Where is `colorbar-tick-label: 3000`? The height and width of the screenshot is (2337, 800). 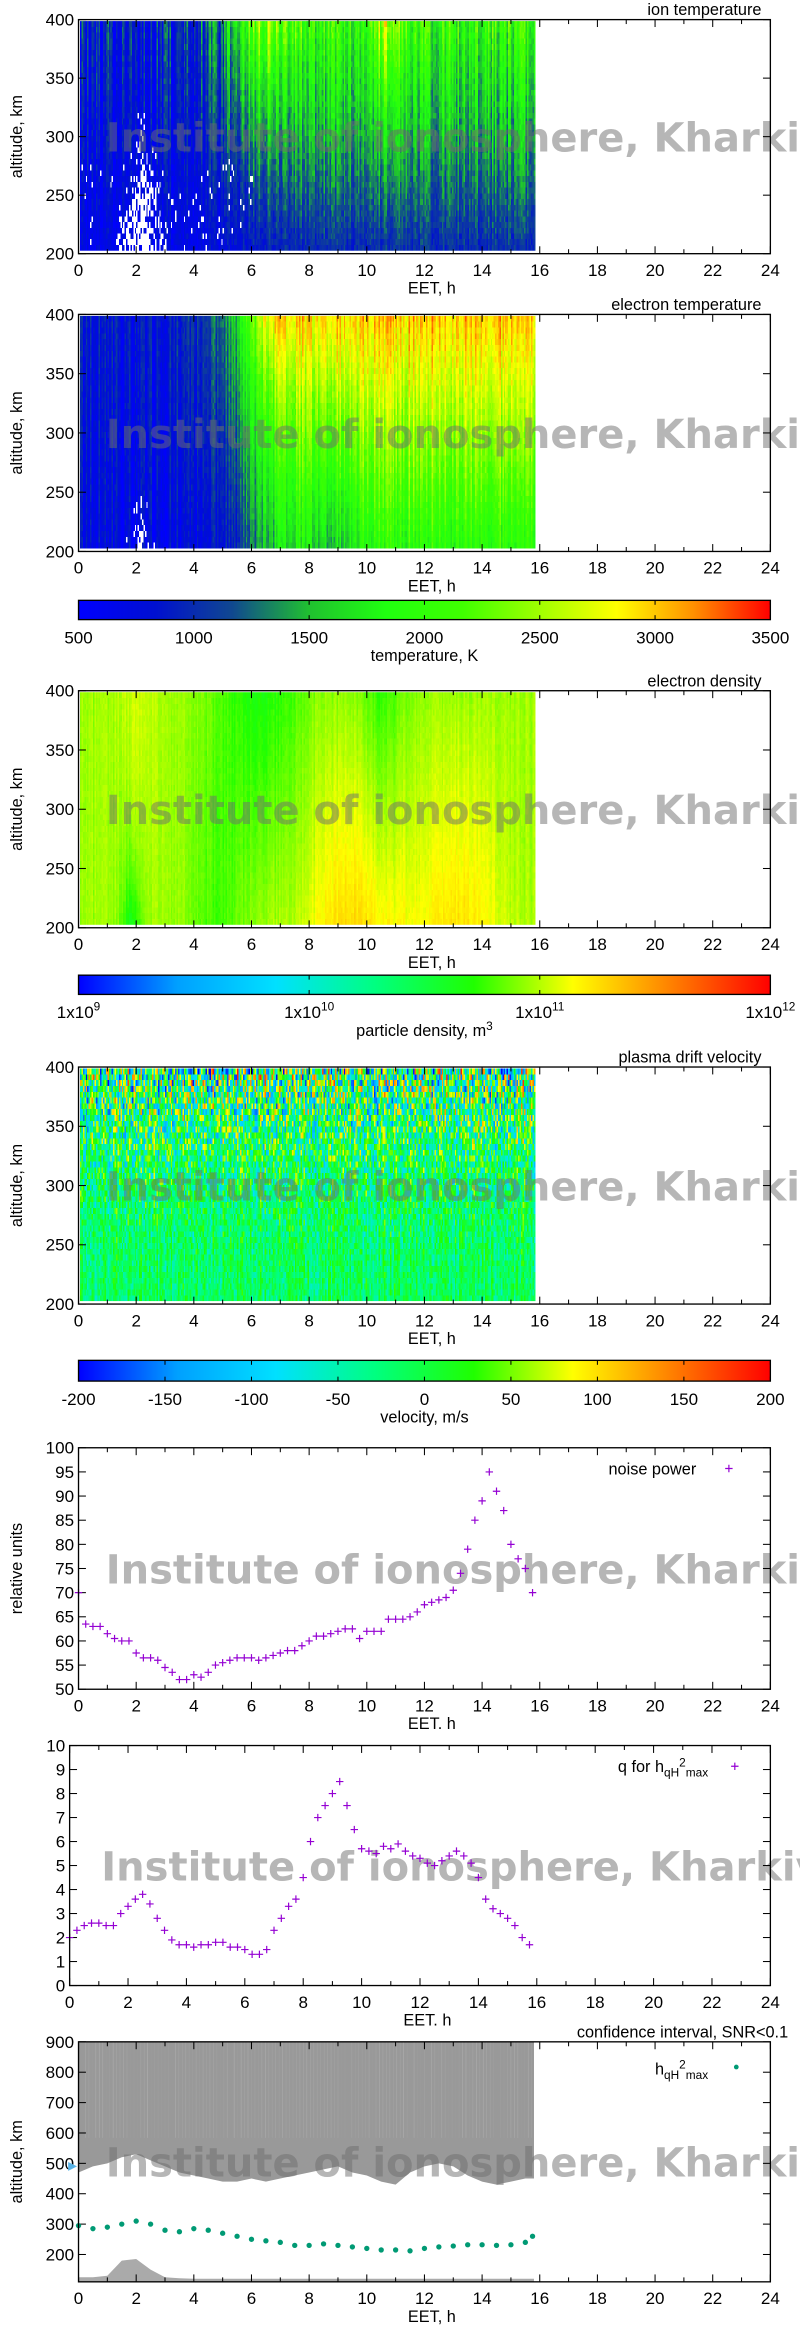
colorbar-tick-label: 3000 is located at coordinates (655, 637).